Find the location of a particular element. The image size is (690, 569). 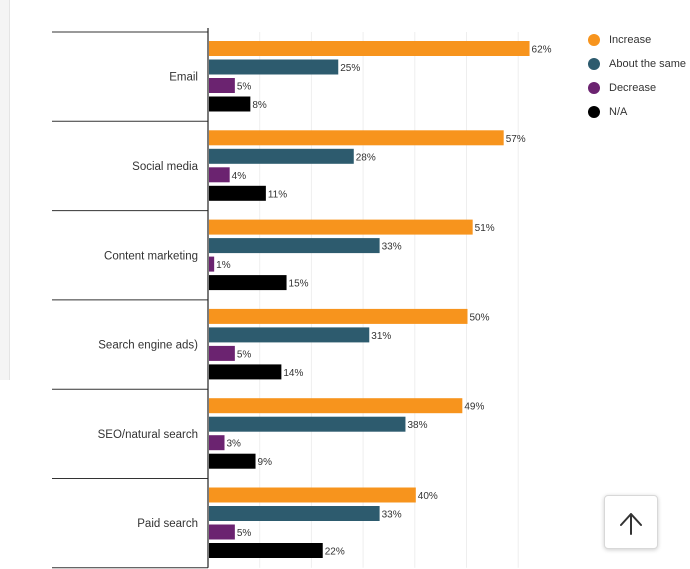

value-label: 50% is located at coordinates (480, 317).